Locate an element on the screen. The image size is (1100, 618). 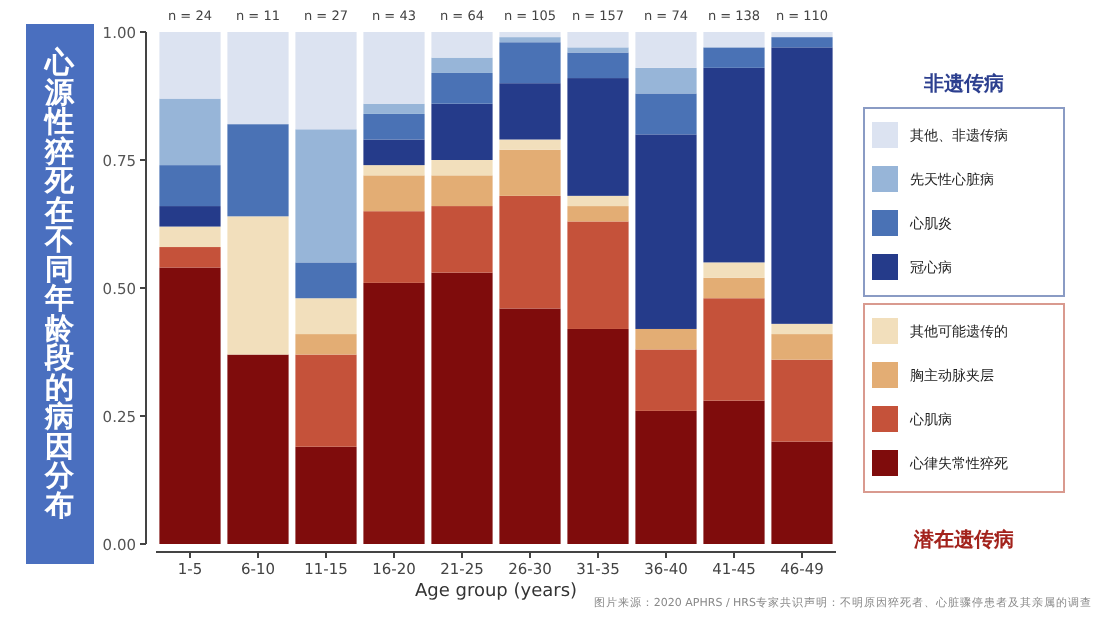
text: 潜在遗传病 is located at coordinates (963, 540).